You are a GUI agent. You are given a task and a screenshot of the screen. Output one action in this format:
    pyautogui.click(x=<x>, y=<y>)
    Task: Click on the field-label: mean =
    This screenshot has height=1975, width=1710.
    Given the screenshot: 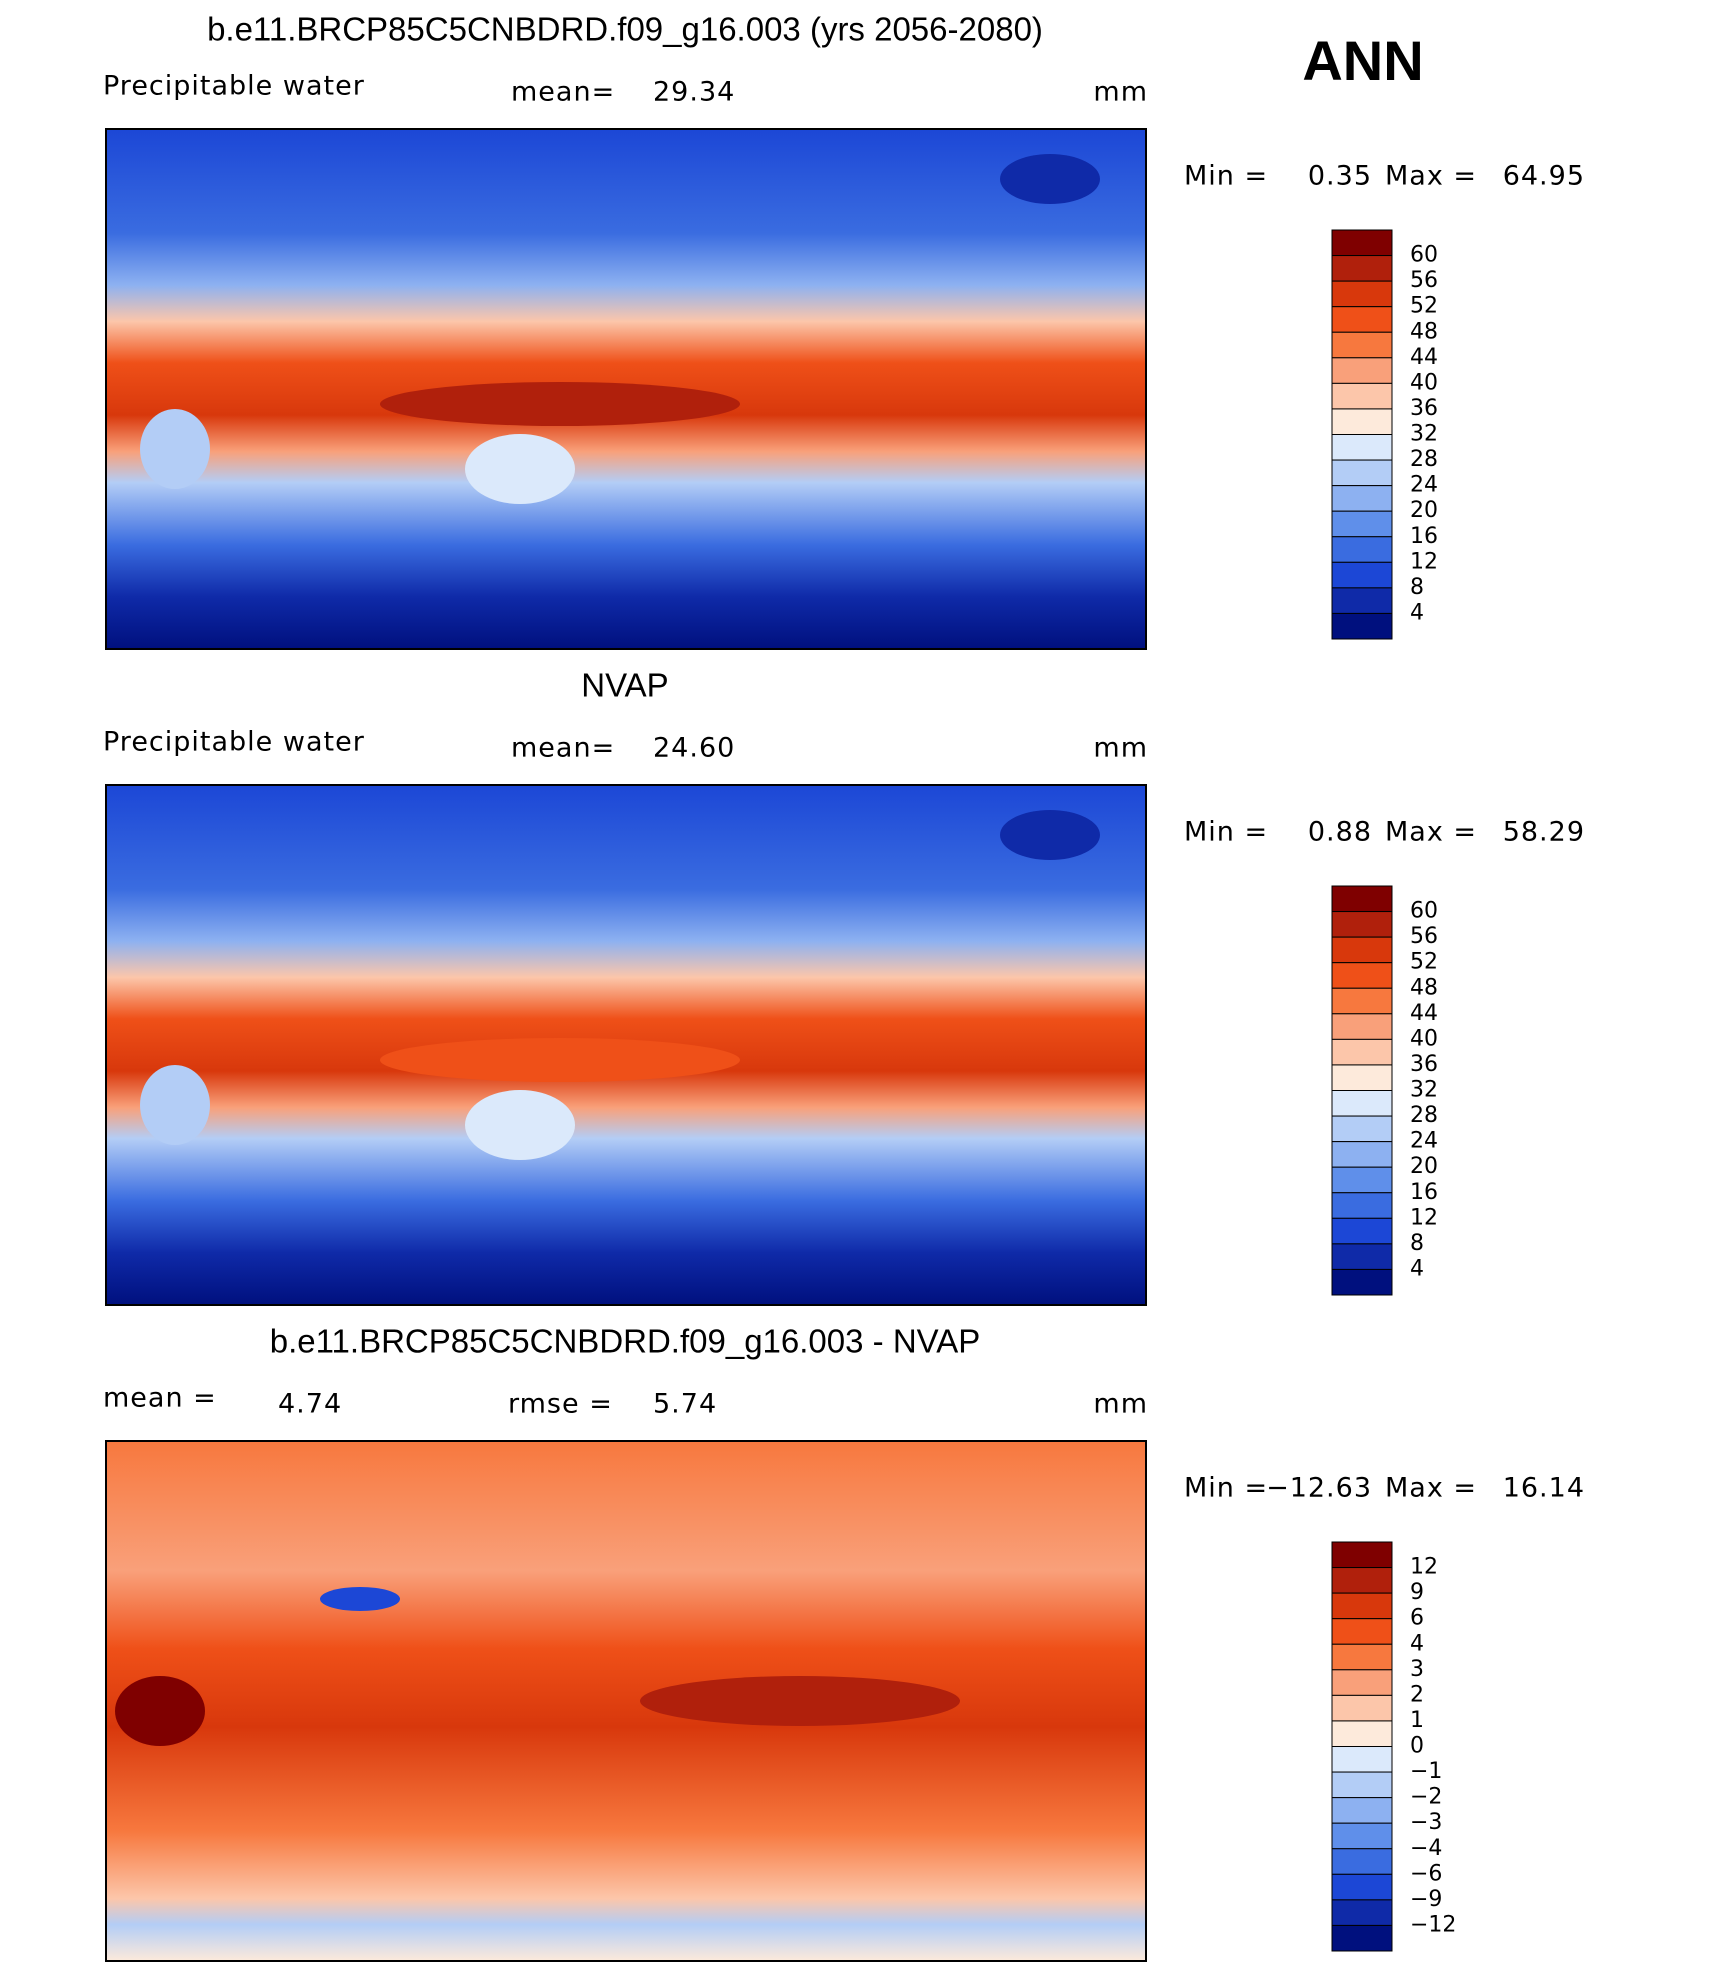 What is the action you would take?
    pyautogui.click(x=160, y=1398)
    